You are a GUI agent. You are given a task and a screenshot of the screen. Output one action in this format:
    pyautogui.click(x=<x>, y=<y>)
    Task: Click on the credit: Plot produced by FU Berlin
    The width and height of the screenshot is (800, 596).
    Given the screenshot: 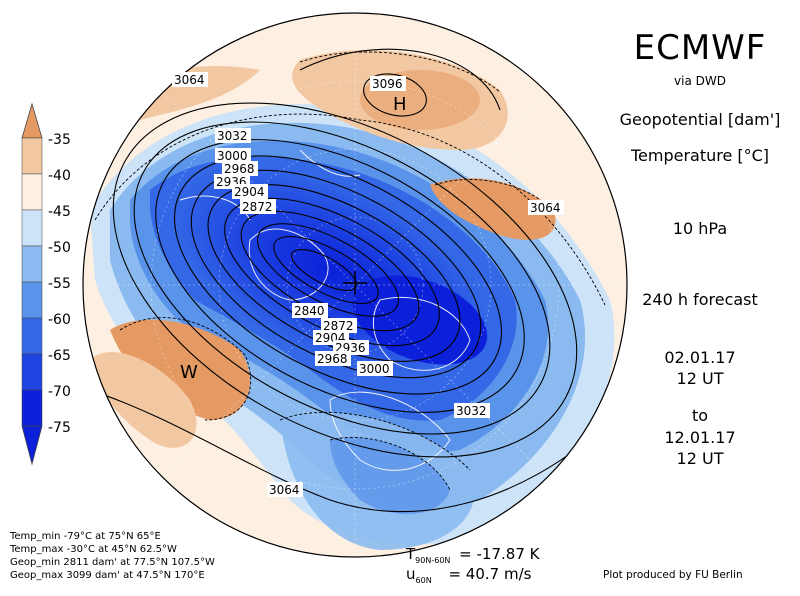 What is the action you would take?
    pyautogui.click(x=673, y=575)
    